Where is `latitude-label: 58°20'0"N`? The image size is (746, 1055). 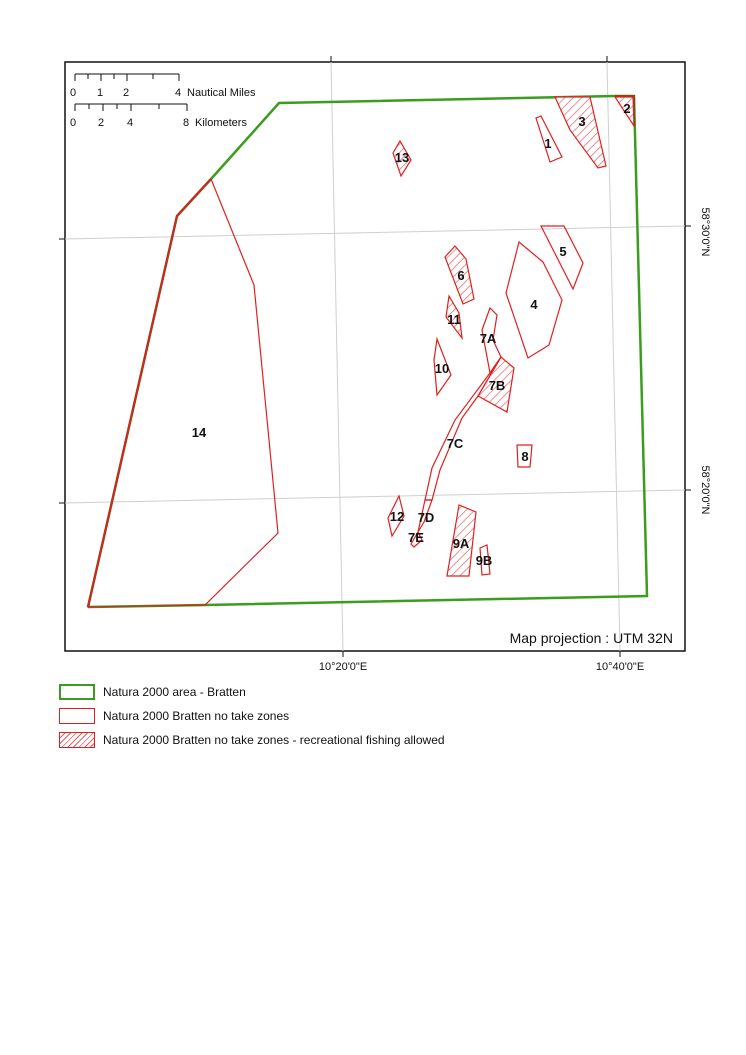
latitude-label: 58°20'0"N is located at coordinates (705, 490).